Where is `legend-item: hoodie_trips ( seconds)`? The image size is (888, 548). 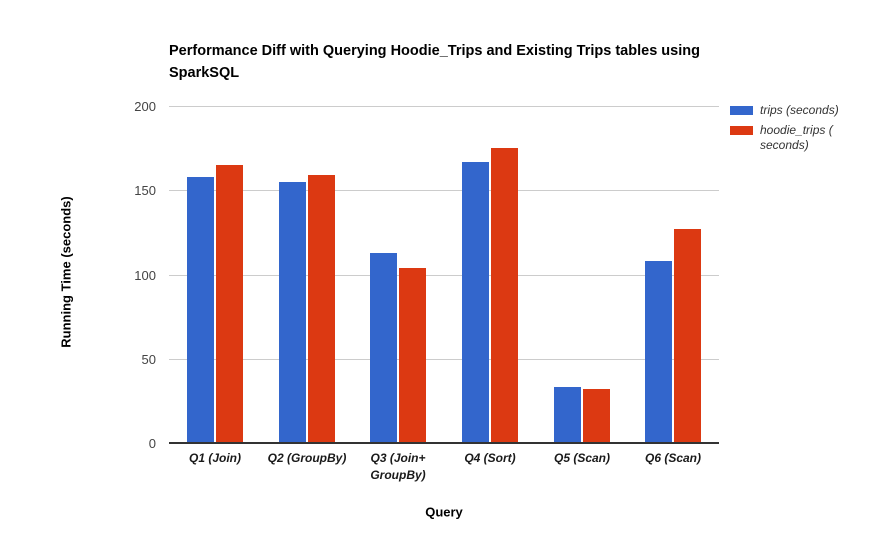
legend-item: hoodie_trips ( seconds) is located at coordinates (807, 138).